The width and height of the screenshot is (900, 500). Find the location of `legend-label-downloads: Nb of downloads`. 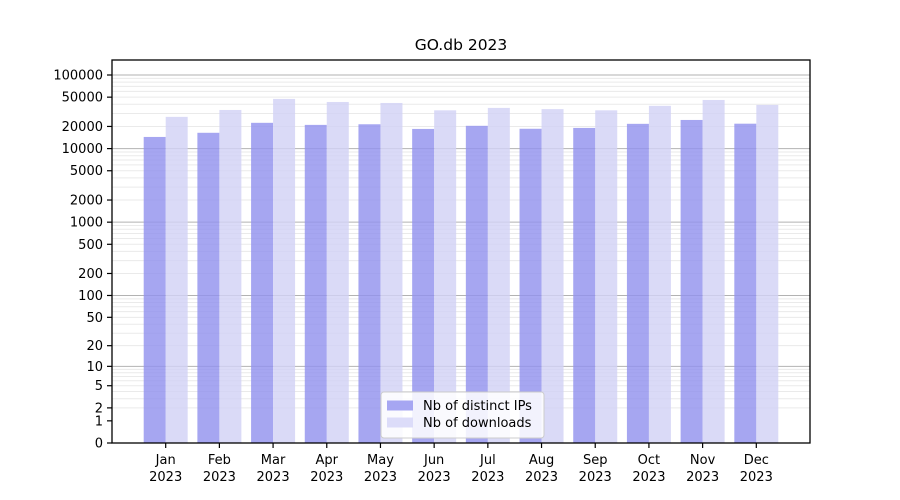

legend-label-downloads: Nb of downloads is located at coordinates (477, 423).